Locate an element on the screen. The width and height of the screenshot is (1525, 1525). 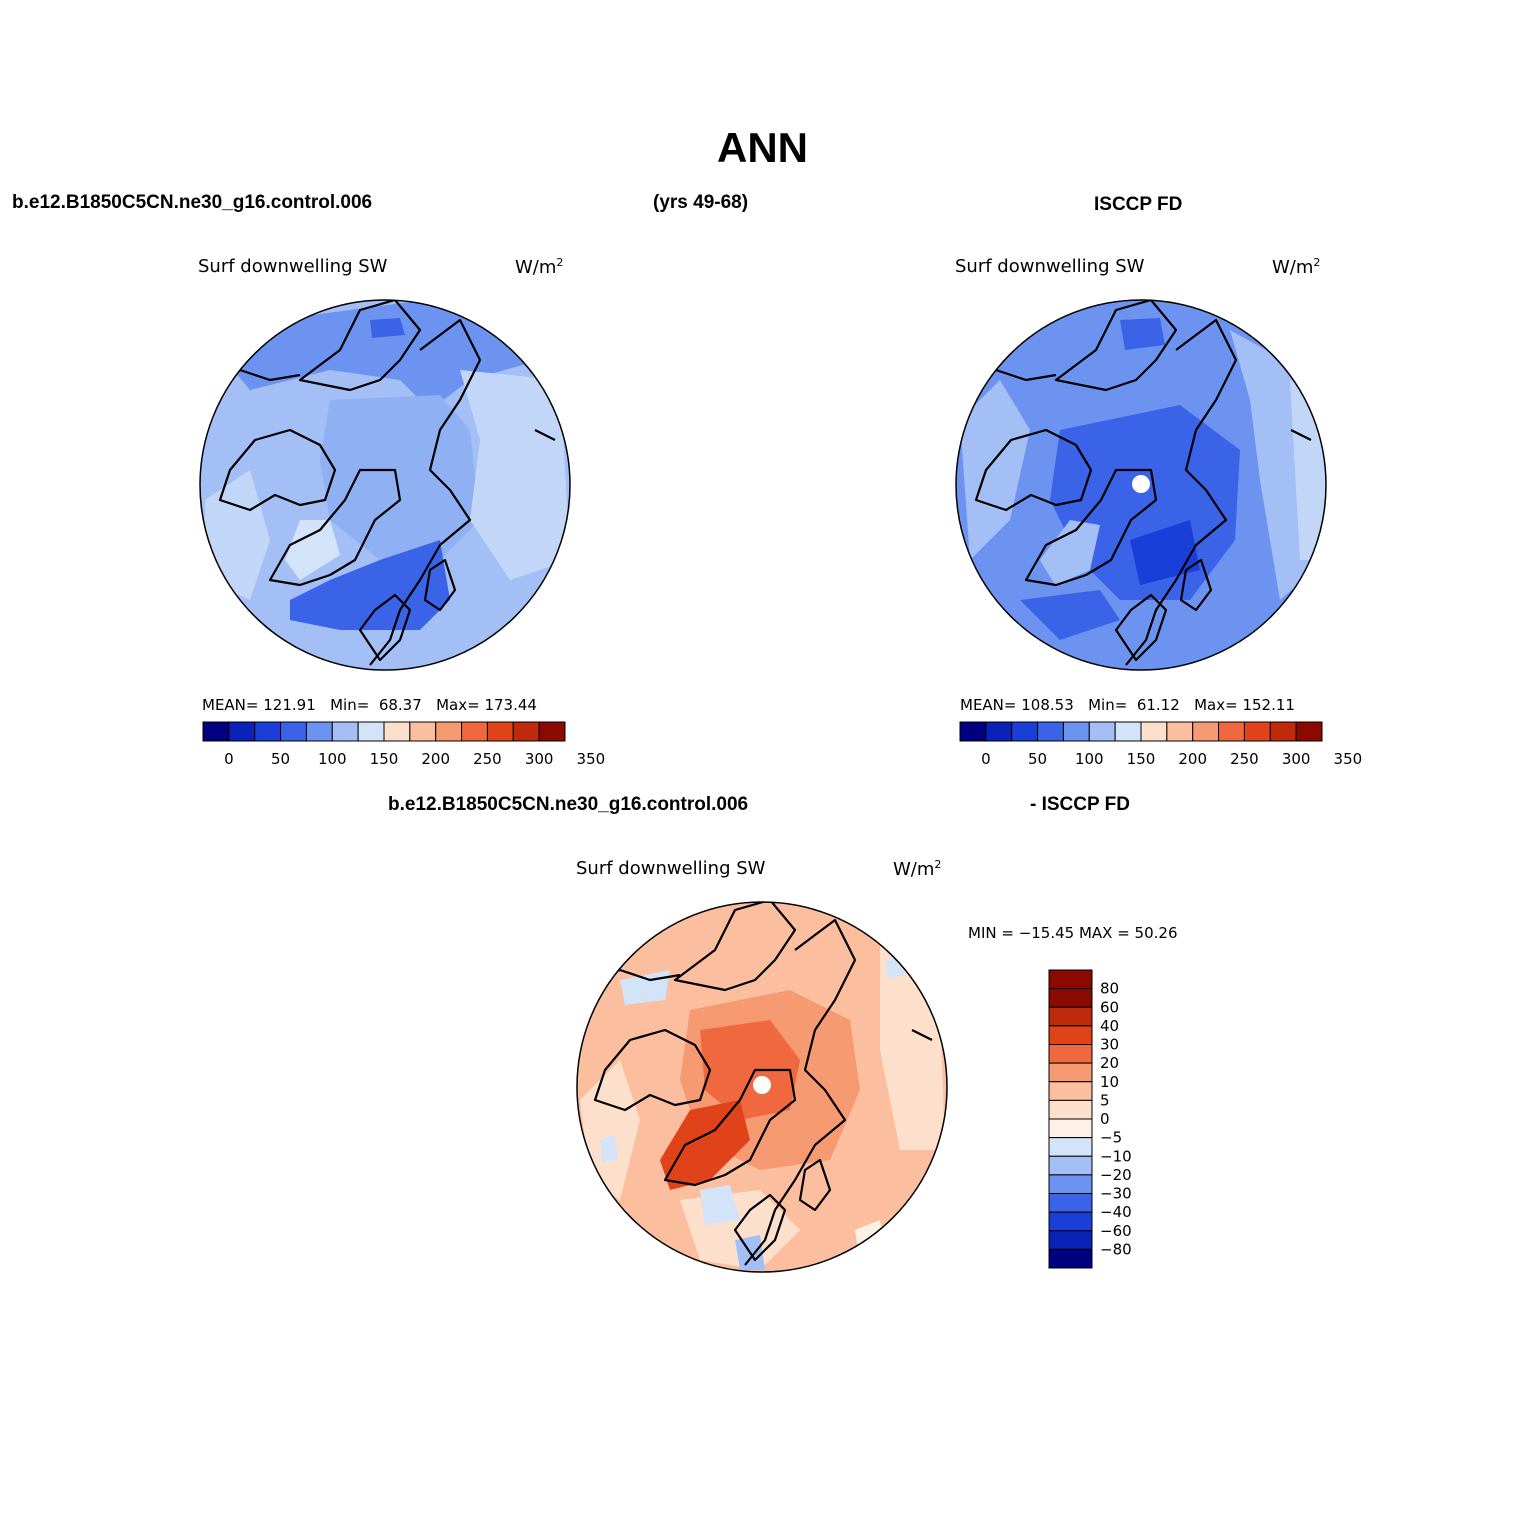
case-label: b.e12.B1850C5CN.ne30_g16.control.006 is located at coordinates (192, 202).